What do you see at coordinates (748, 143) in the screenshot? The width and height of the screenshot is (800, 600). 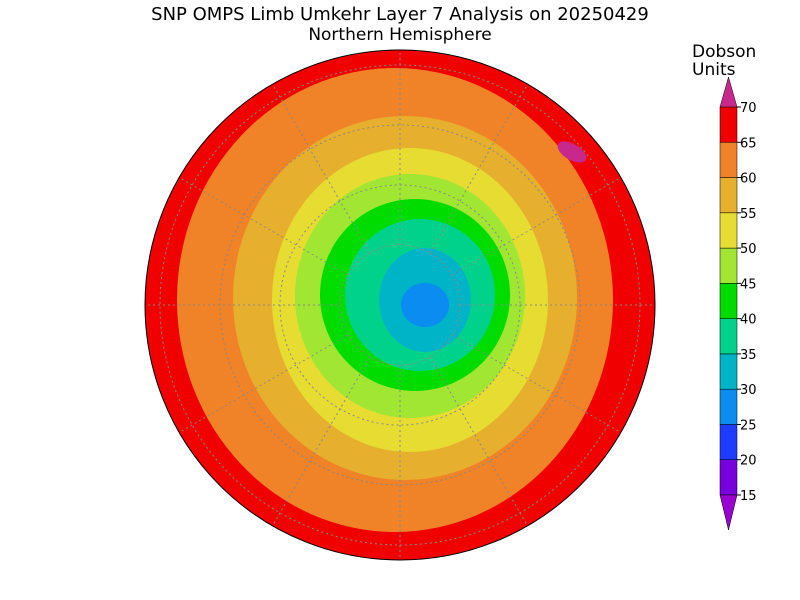 I see `colorbar-tick-label: 65` at bounding box center [748, 143].